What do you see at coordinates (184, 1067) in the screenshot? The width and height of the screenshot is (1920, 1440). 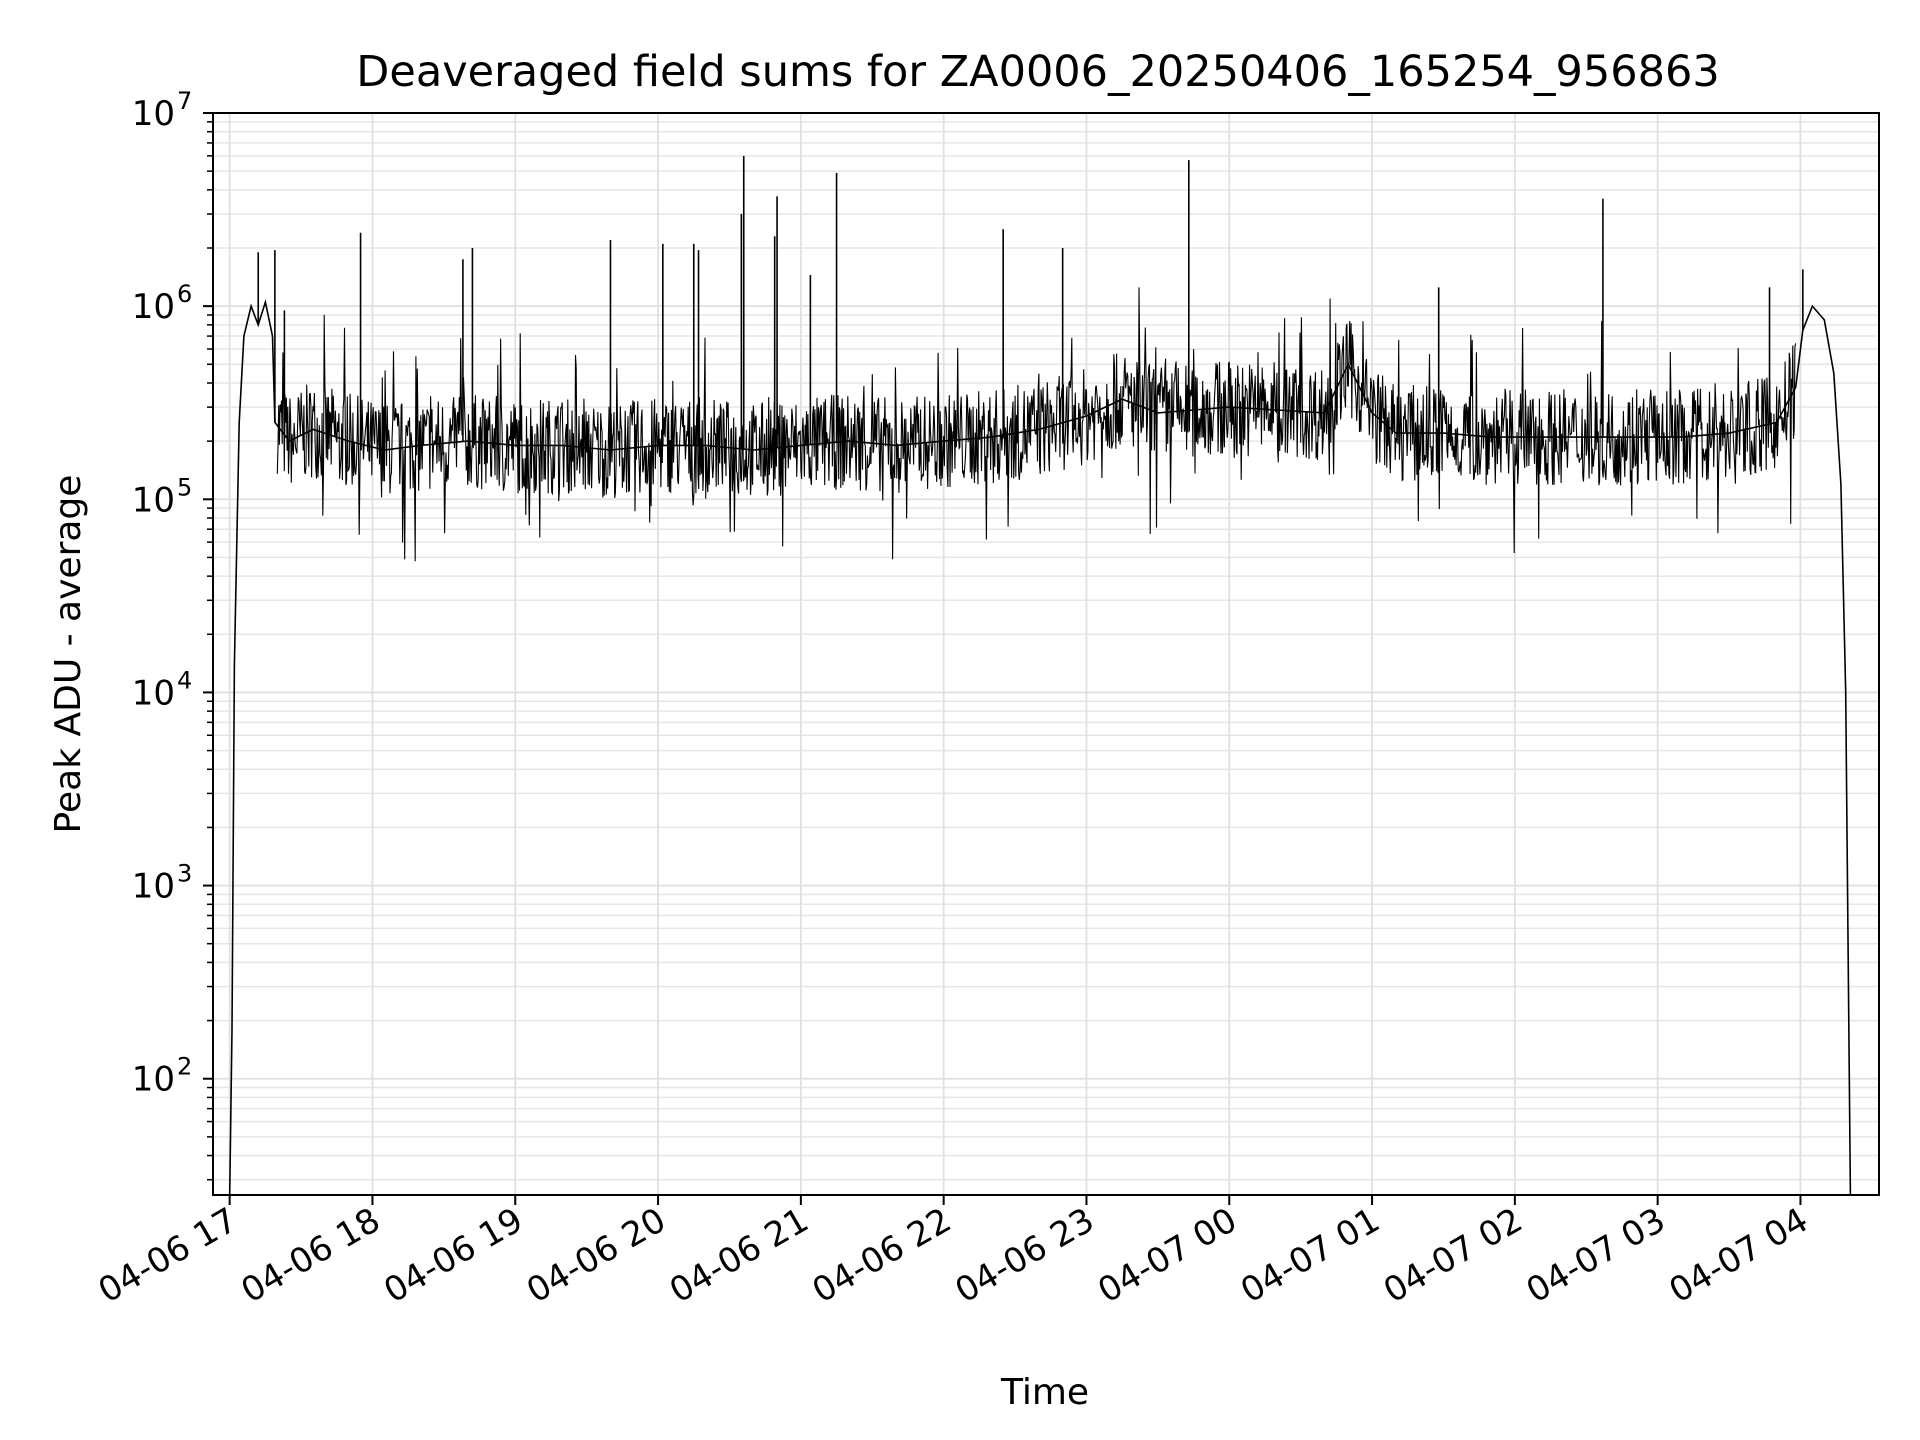 I see `y-tick-exponent: 2` at bounding box center [184, 1067].